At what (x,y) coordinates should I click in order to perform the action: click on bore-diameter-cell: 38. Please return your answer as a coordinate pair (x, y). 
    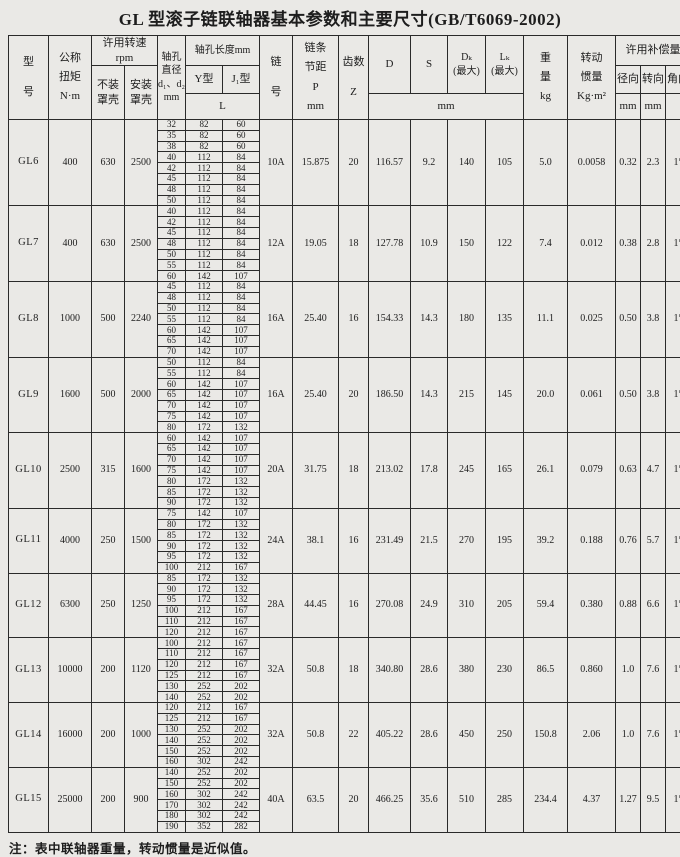
    Looking at the image, I should click on (172, 146).